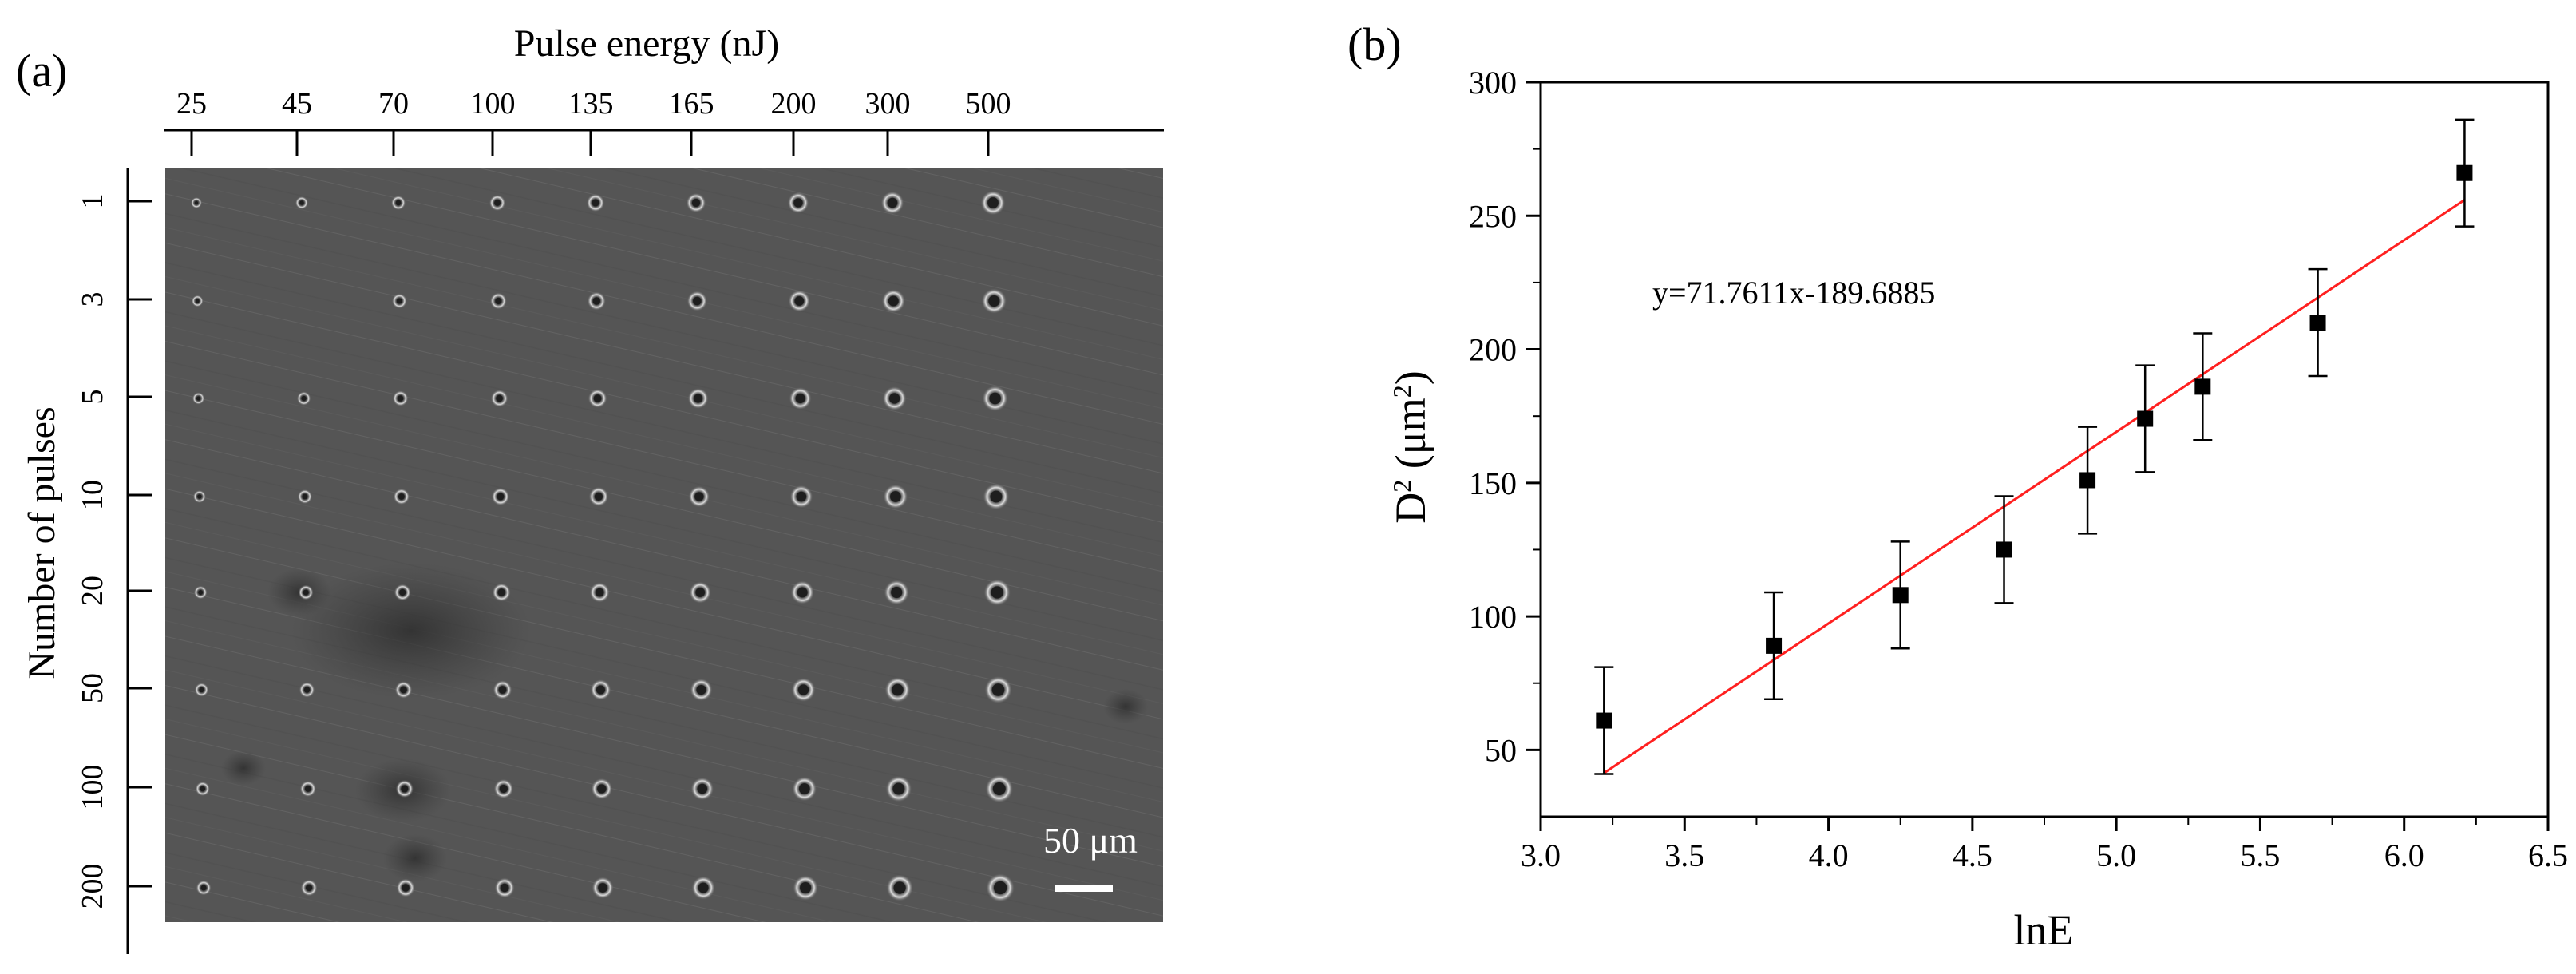 This screenshot has width=2576, height=974. I want to click on panel-a-ylabel: Number of pulses, so click(42, 542).